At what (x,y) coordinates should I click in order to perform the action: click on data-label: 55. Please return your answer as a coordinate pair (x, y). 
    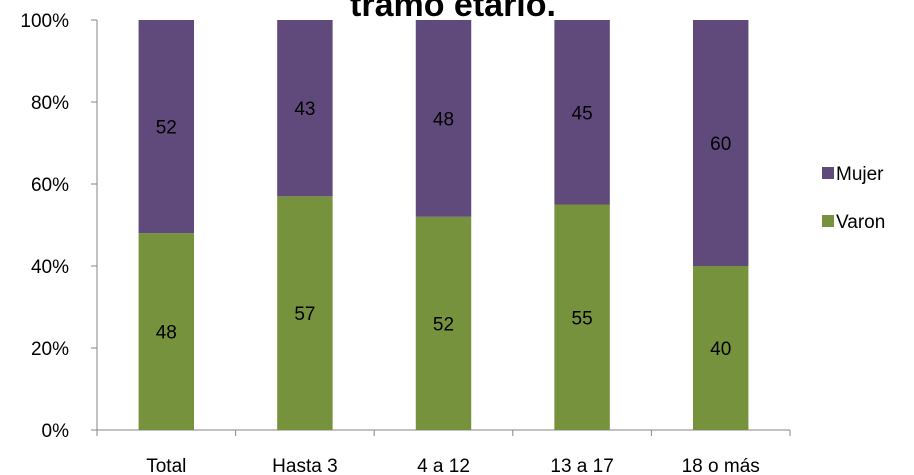
    Looking at the image, I should click on (582, 318).